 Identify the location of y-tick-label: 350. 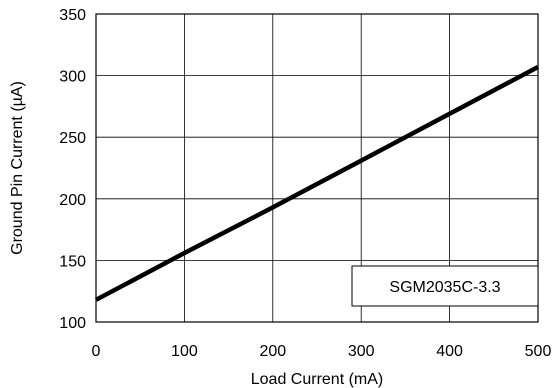
(72, 15).